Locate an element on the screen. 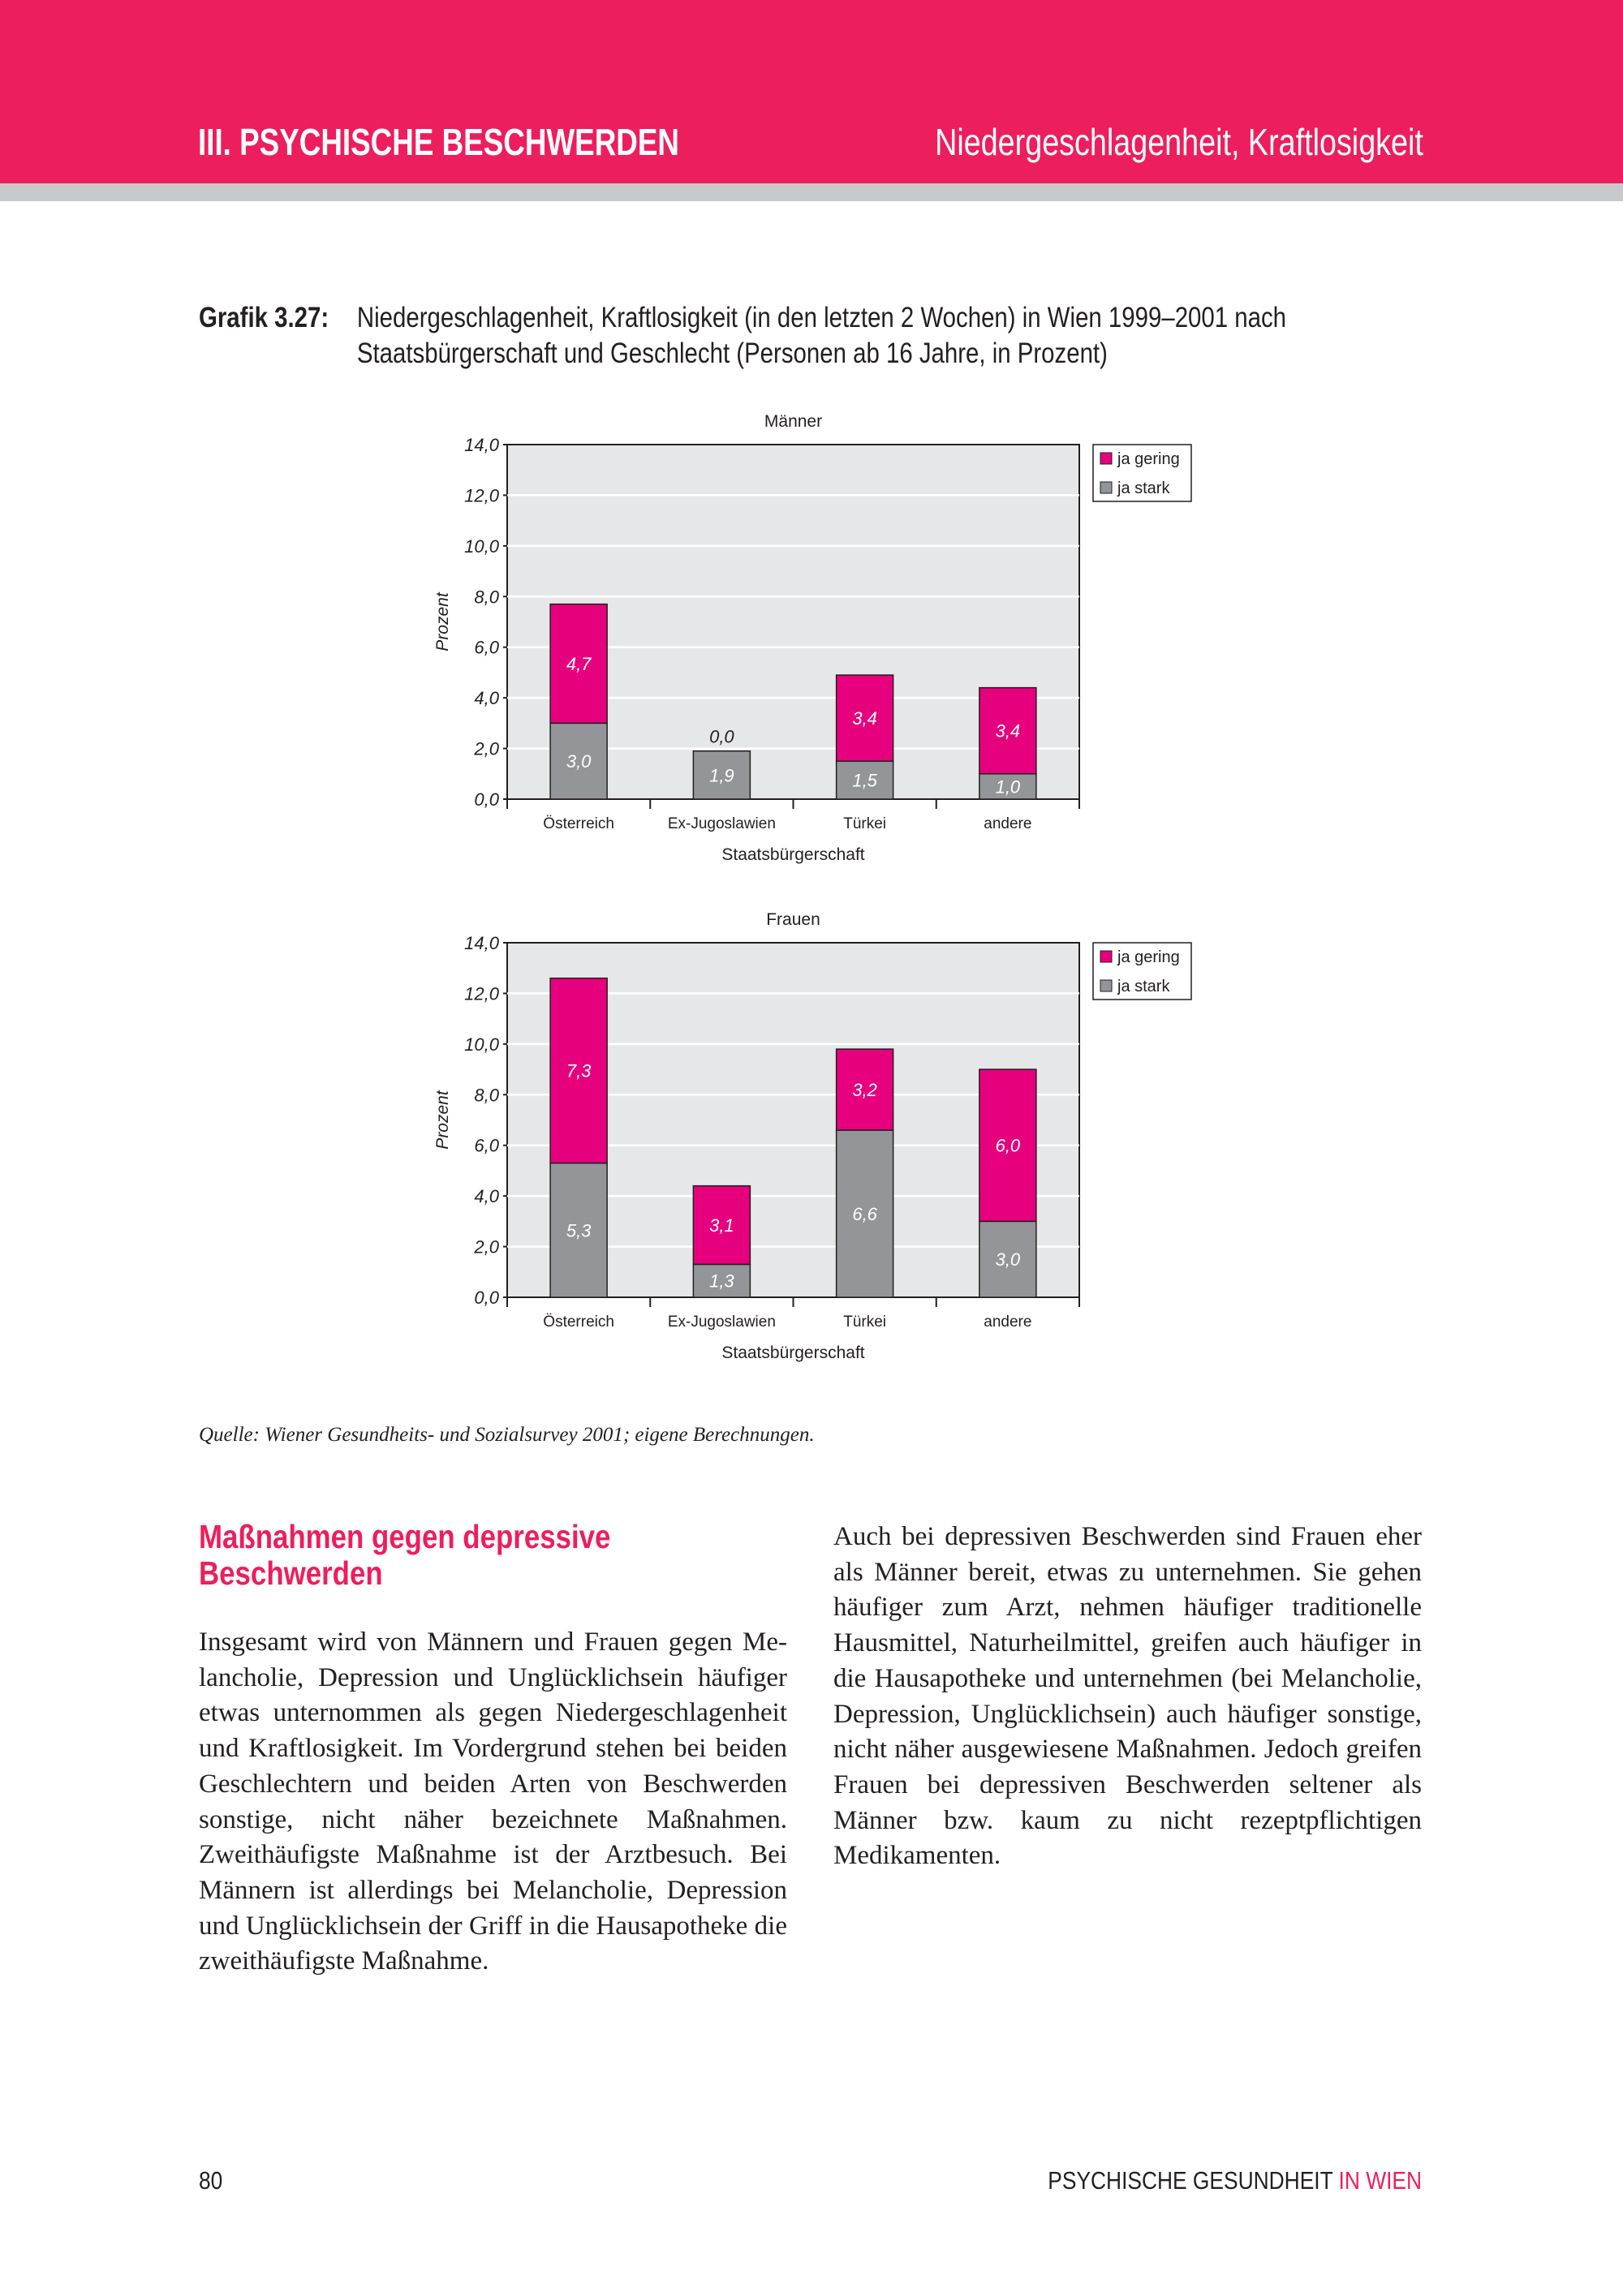 Image resolution: width=1623 pixels, height=2296 pixels. chart-title: Frauen is located at coordinates (793, 919).